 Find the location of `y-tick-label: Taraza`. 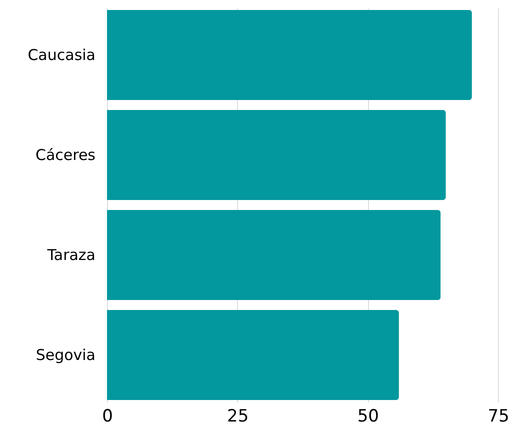

y-tick-label: Taraza is located at coordinates (71, 255).